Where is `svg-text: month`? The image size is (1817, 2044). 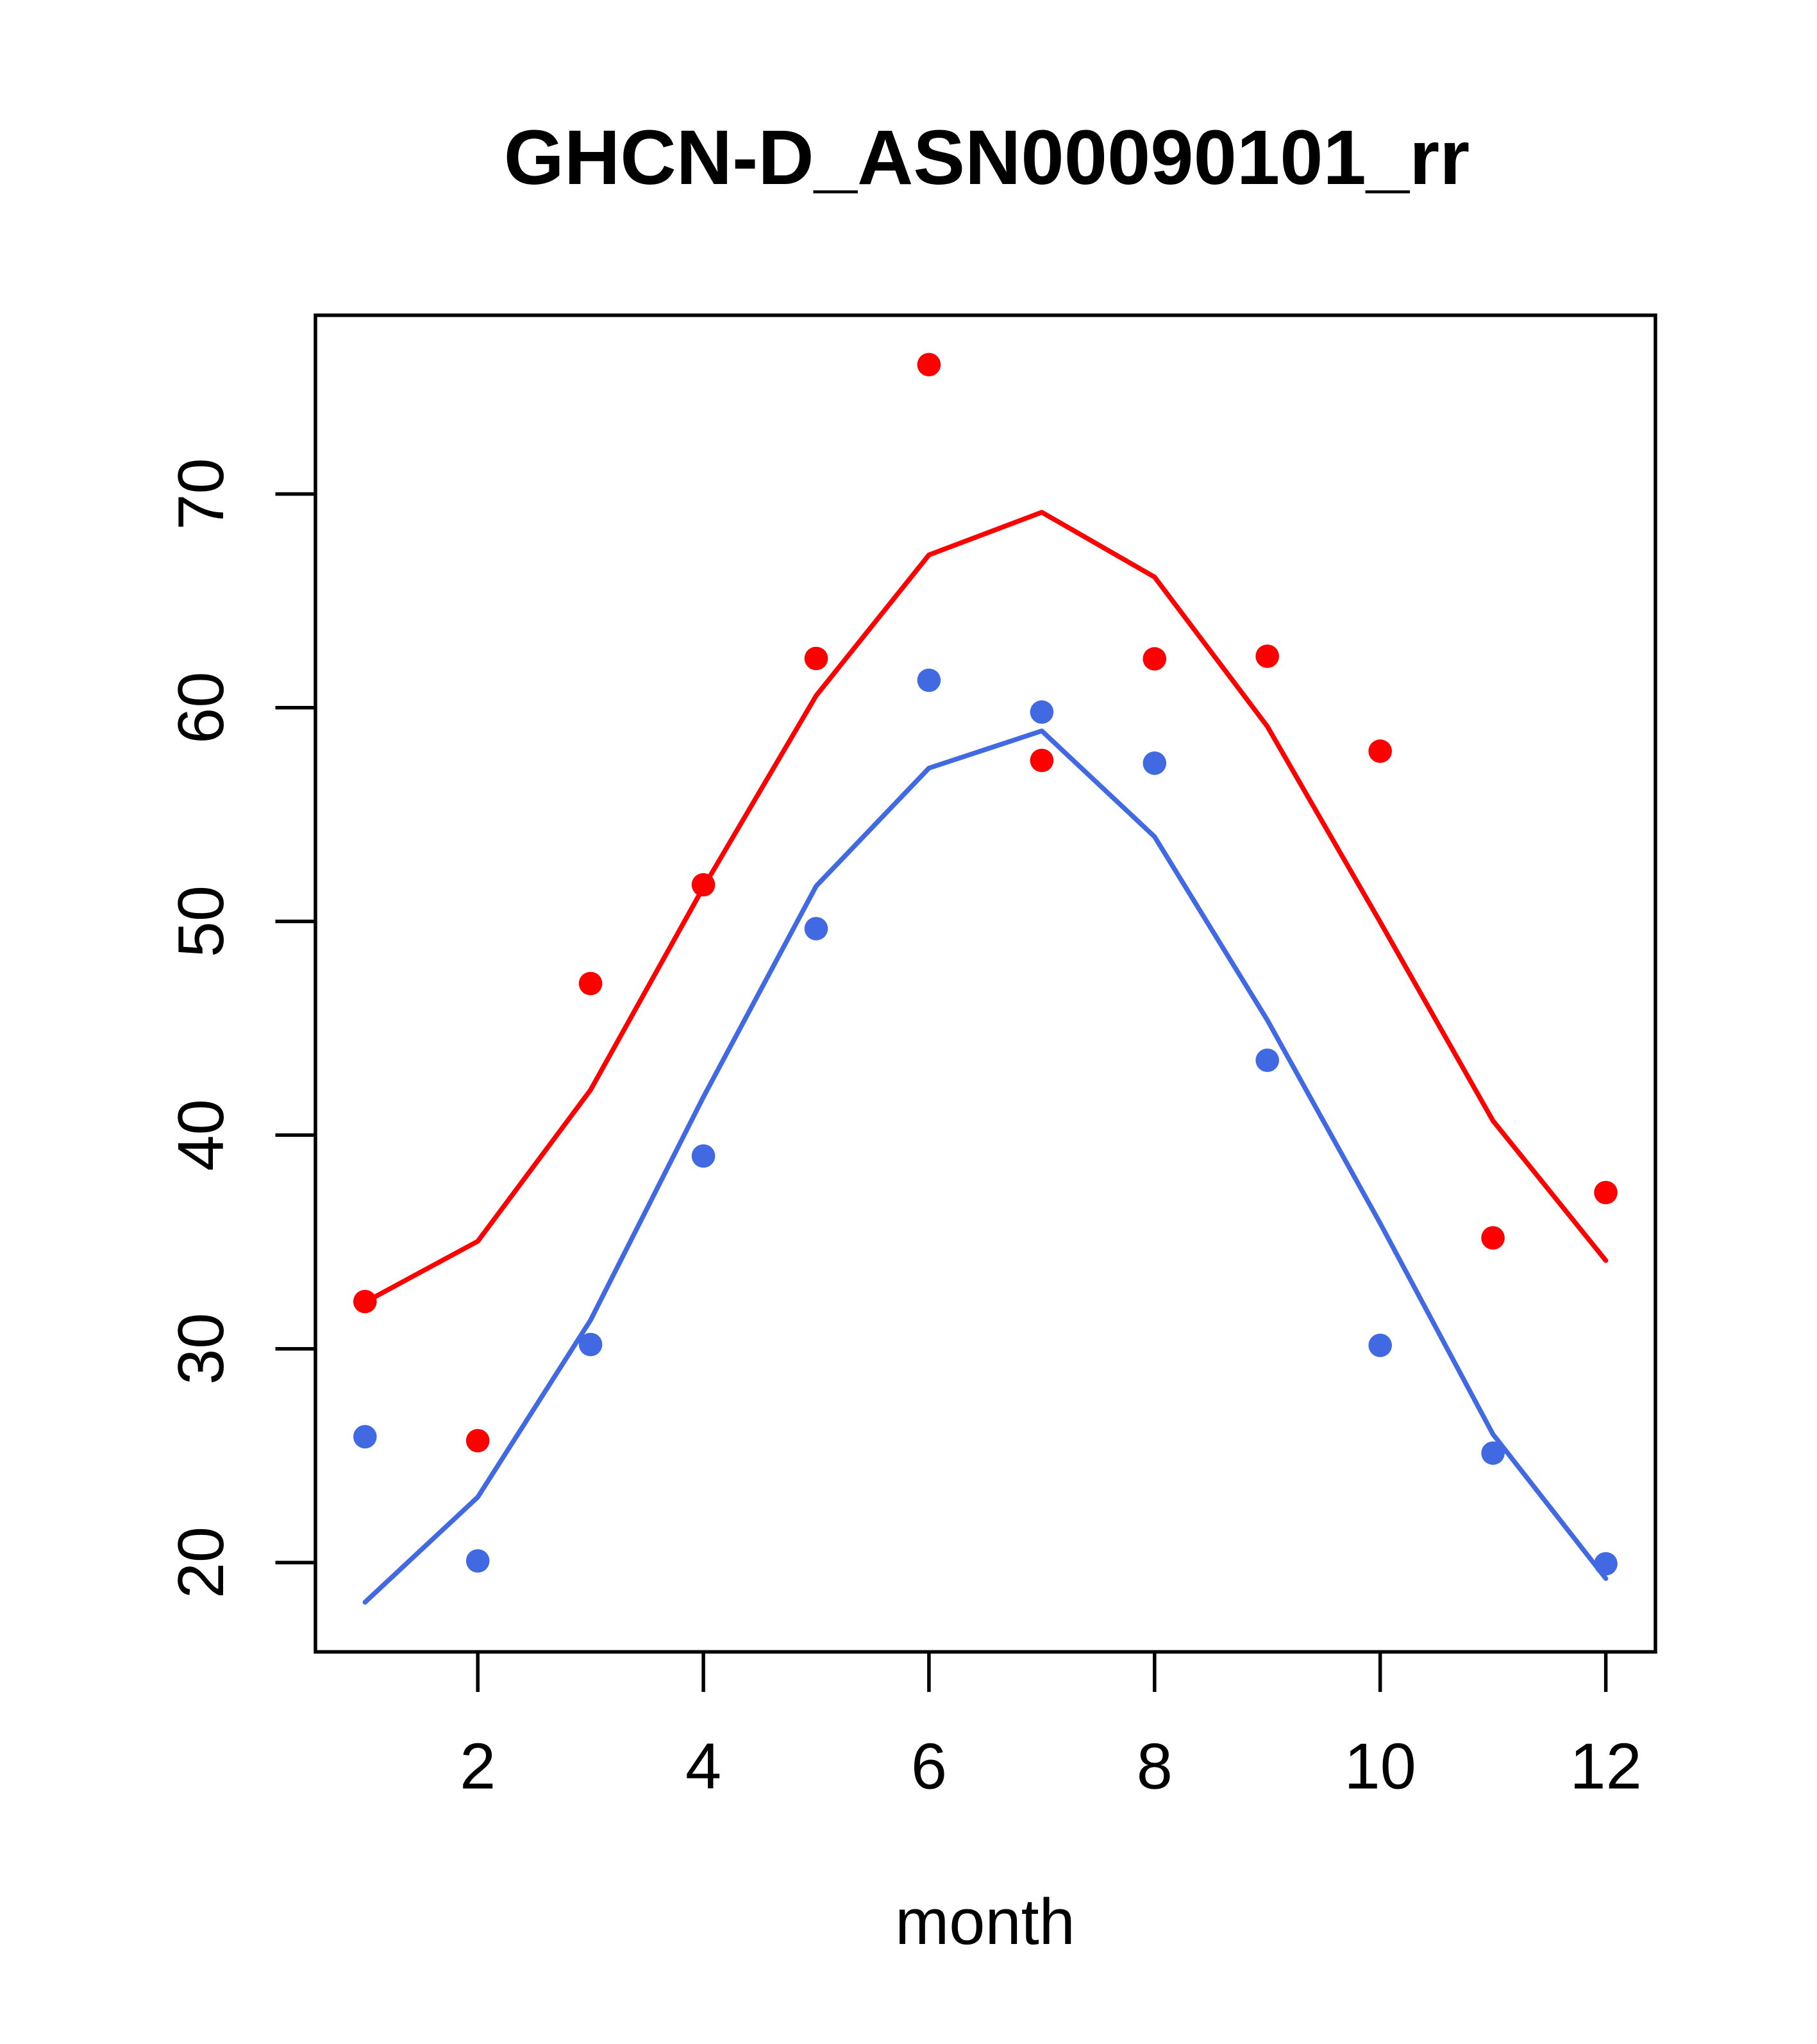
svg-text: month is located at coordinates (985, 1922).